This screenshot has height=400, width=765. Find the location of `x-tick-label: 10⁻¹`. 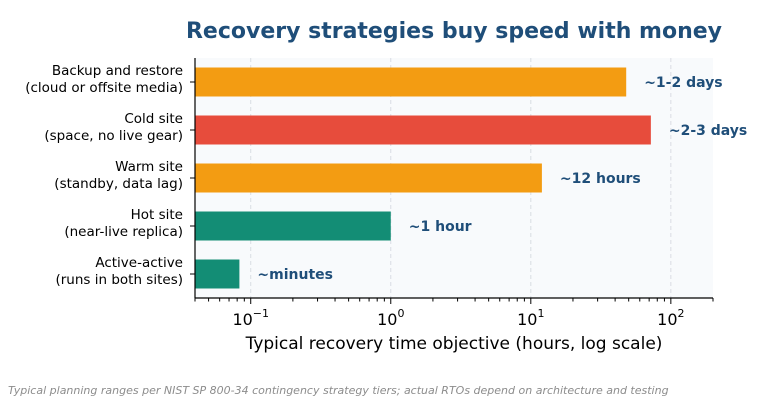

x-tick-label: 10⁻¹ is located at coordinates (250, 318).